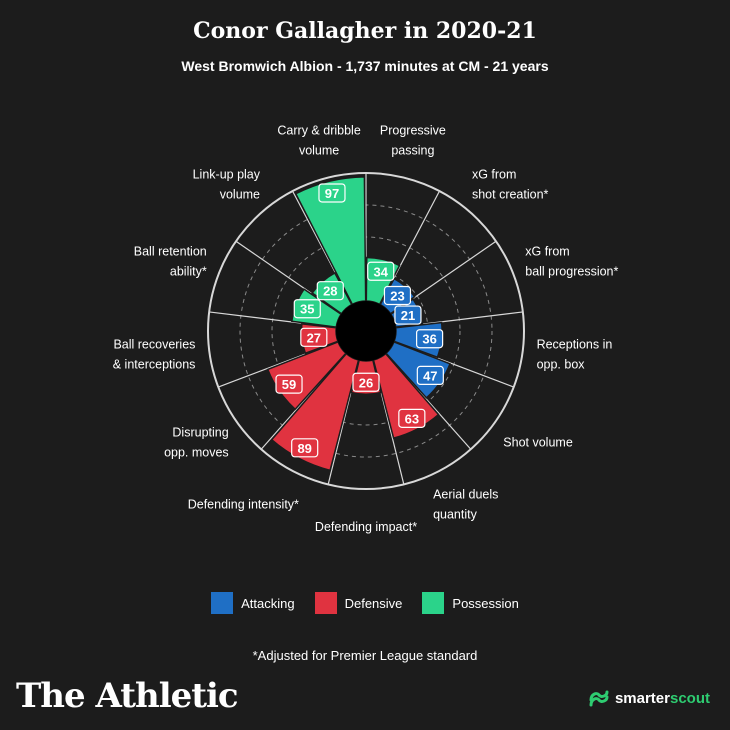 This screenshot has height=730, width=730. I want to click on category-label-1-line-1: shot creation*, so click(510, 194).